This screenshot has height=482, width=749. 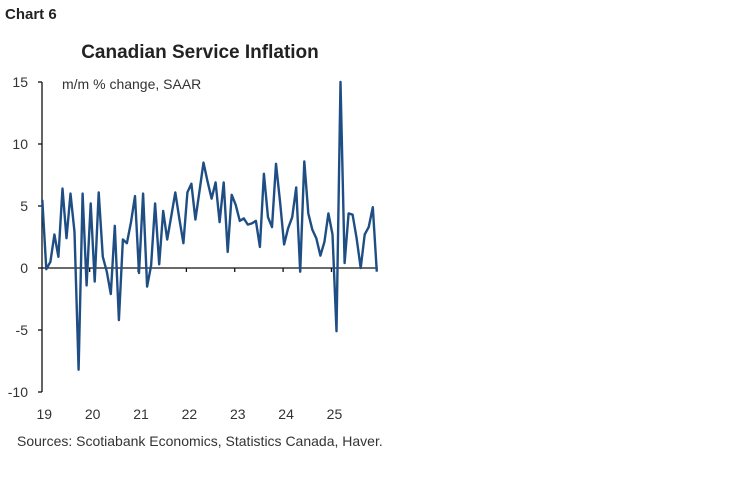 What do you see at coordinates (20, 144) in the screenshot?
I see `y-tick-label: 10` at bounding box center [20, 144].